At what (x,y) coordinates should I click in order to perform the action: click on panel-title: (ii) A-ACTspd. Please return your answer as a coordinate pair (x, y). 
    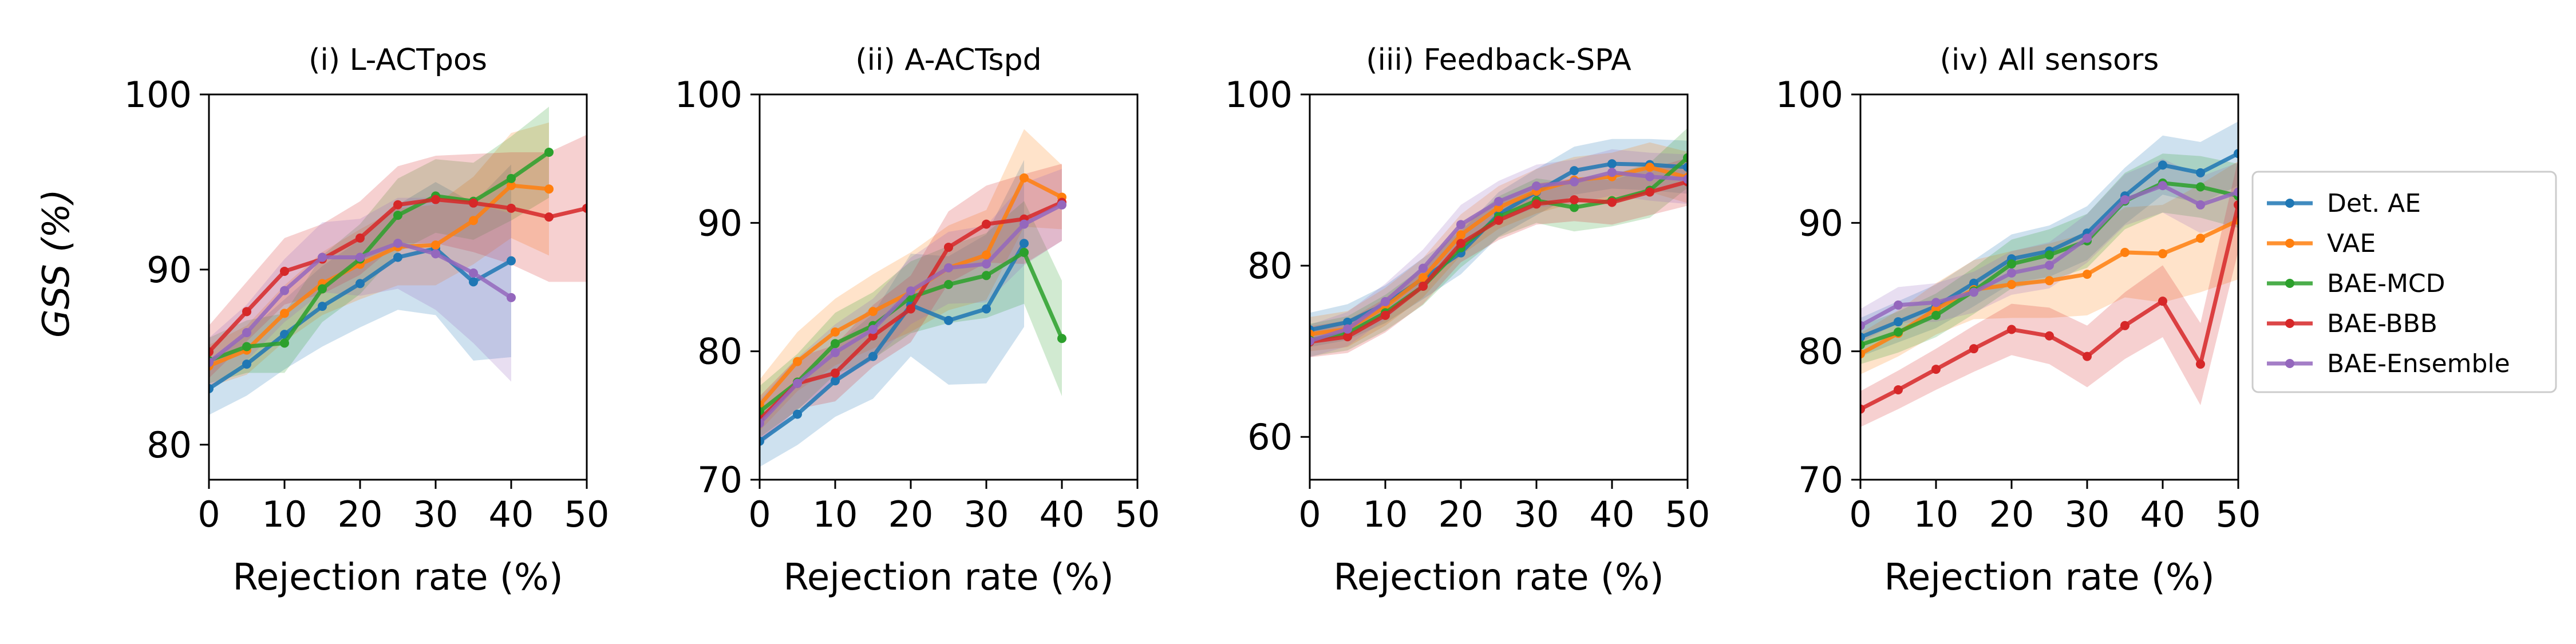
    Looking at the image, I should click on (948, 60).